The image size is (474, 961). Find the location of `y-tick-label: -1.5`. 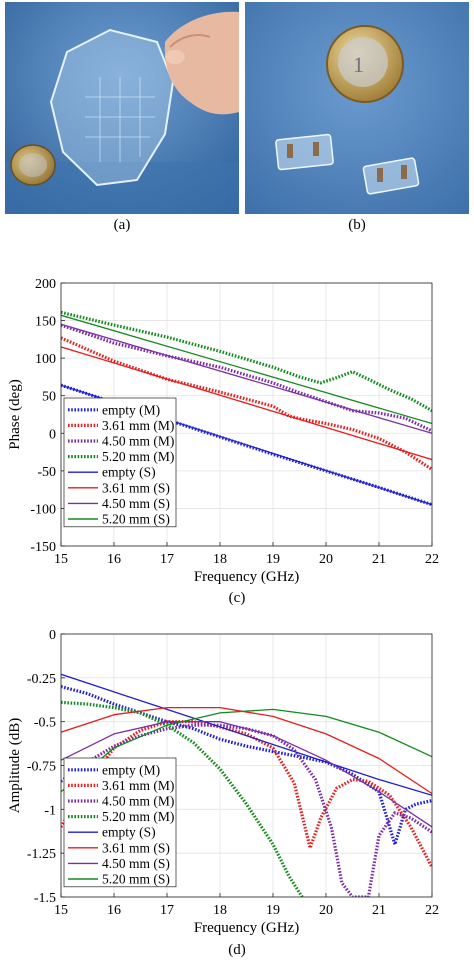

y-tick-label: -1.5 is located at coordinates (45, 898).